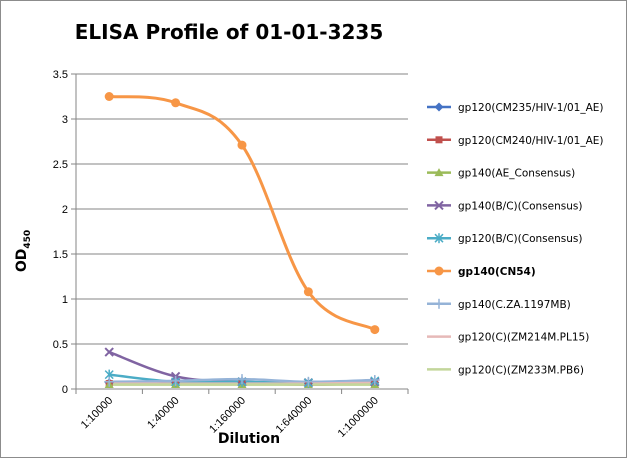 This screenshot has height=459, width=627. Describe the element at coordinates (60, 255) in the screenshot. I see `y-tick-label: 1.5` at that location.